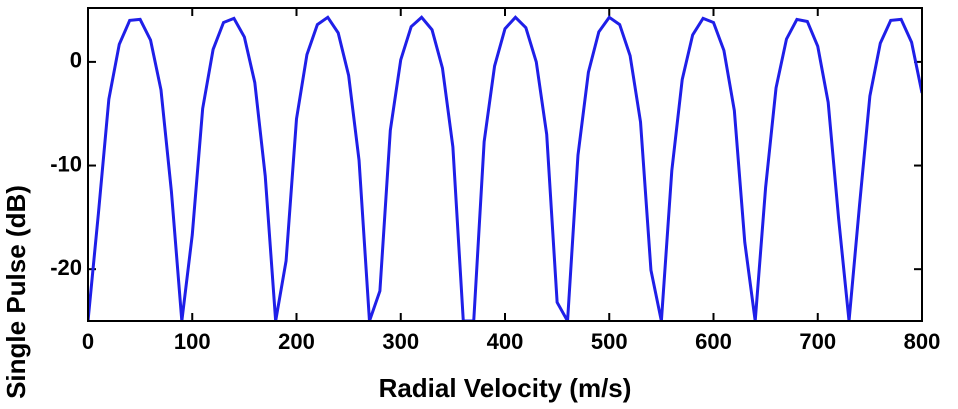 The width and height of the screenshot is (958, 409). Describe the element at coordinates (713, 341) in the screenshot. I see `x-tick-label: 600` at that location.